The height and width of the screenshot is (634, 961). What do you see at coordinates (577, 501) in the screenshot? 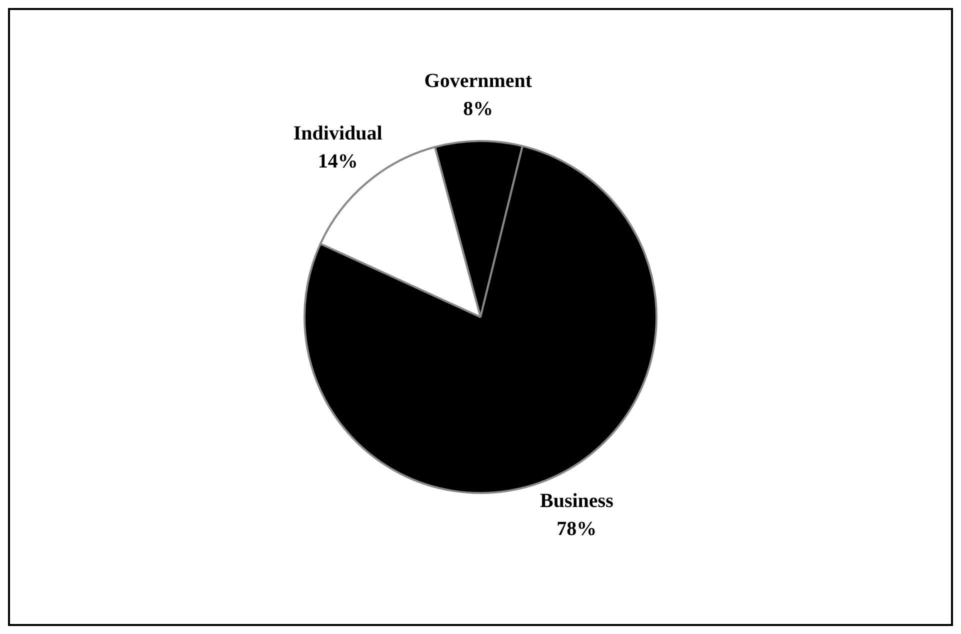
I see `slice-label: Business` at bounding box center [577, 501].